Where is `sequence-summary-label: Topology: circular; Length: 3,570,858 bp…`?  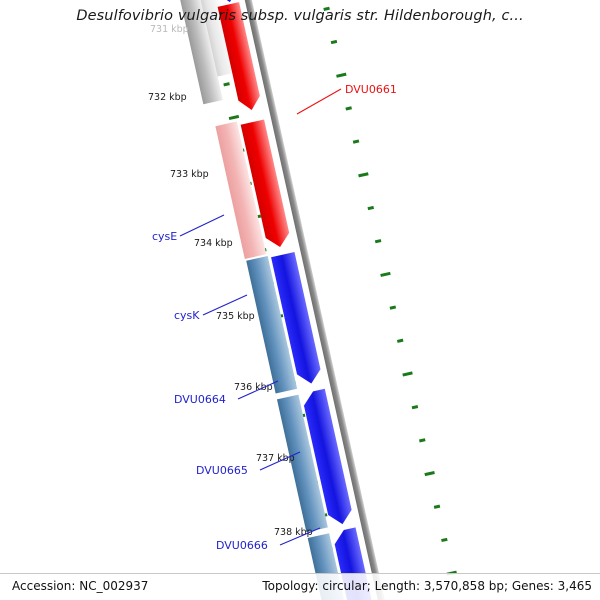
sequence-summary-label: Topology: circular; Length: 3,570,858 bp… is located at coordinates (427, 586).